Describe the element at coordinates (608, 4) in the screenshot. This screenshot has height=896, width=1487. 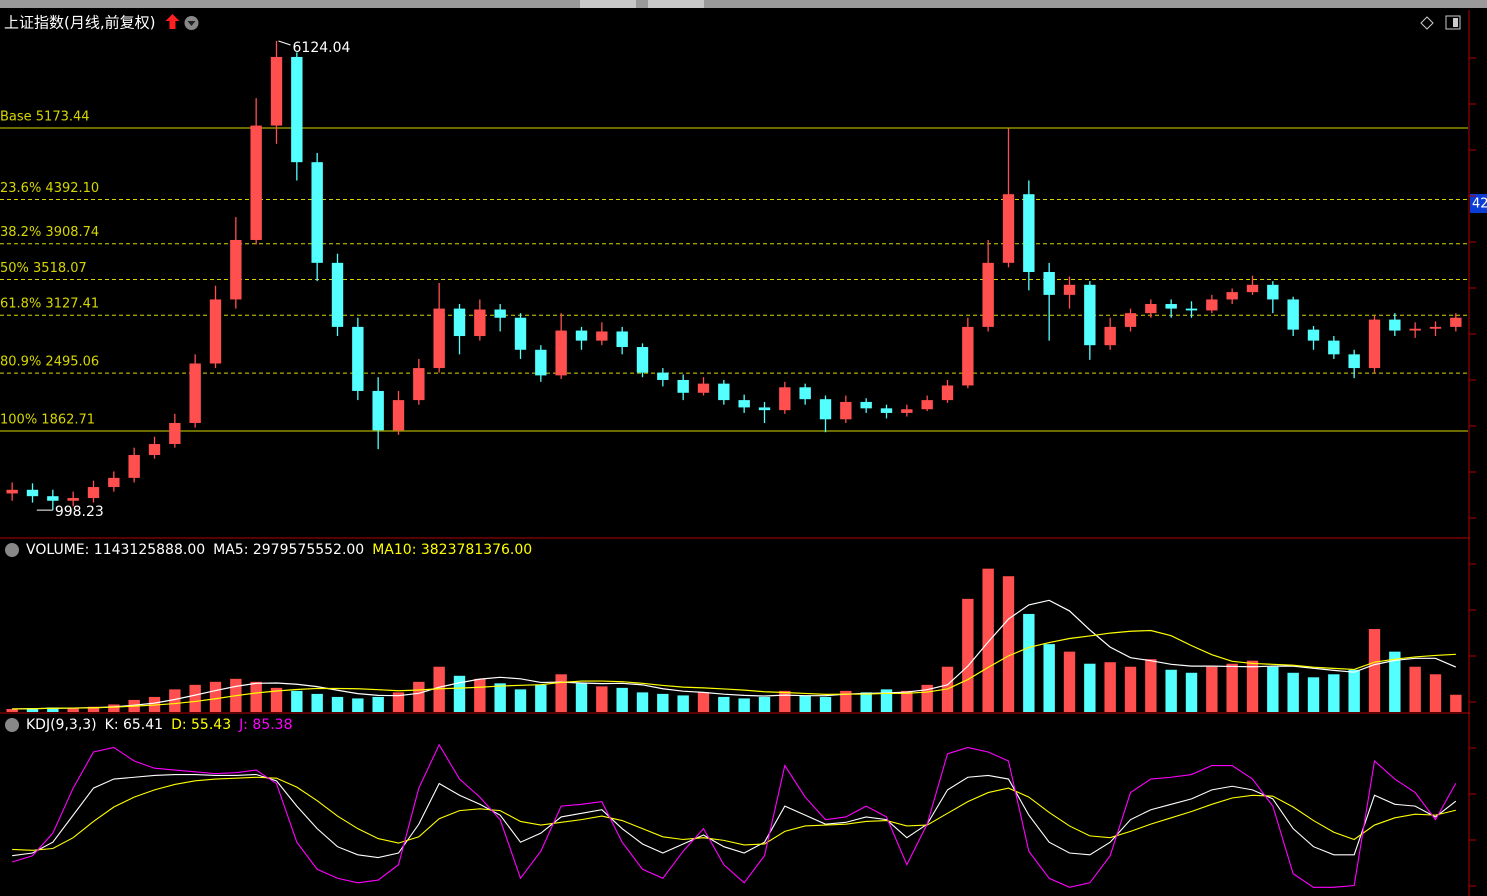
I see `toolbar-tab` at that location.